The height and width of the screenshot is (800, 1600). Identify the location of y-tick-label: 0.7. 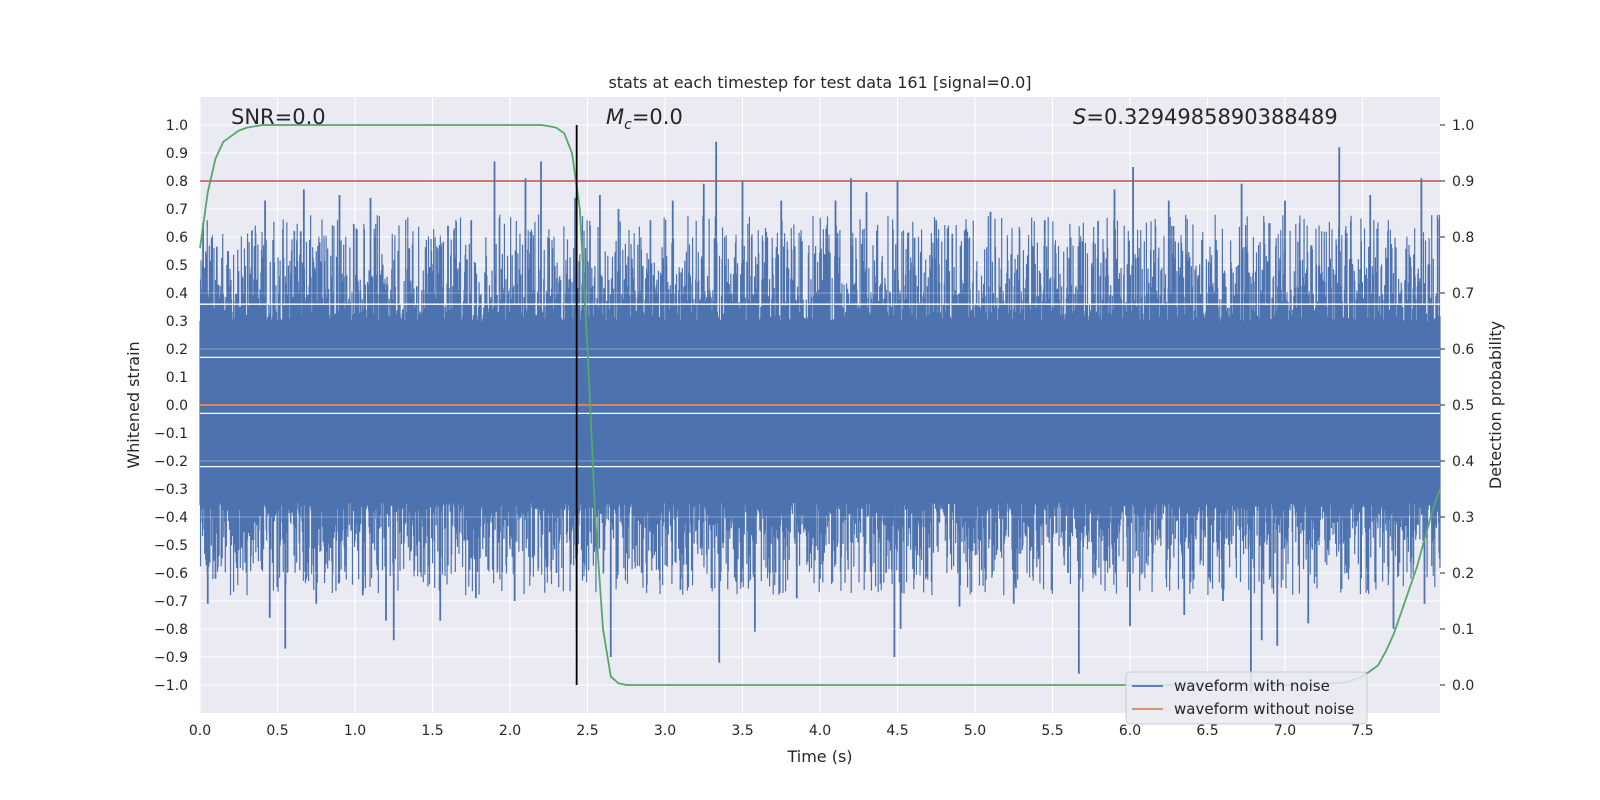
(177, 210).